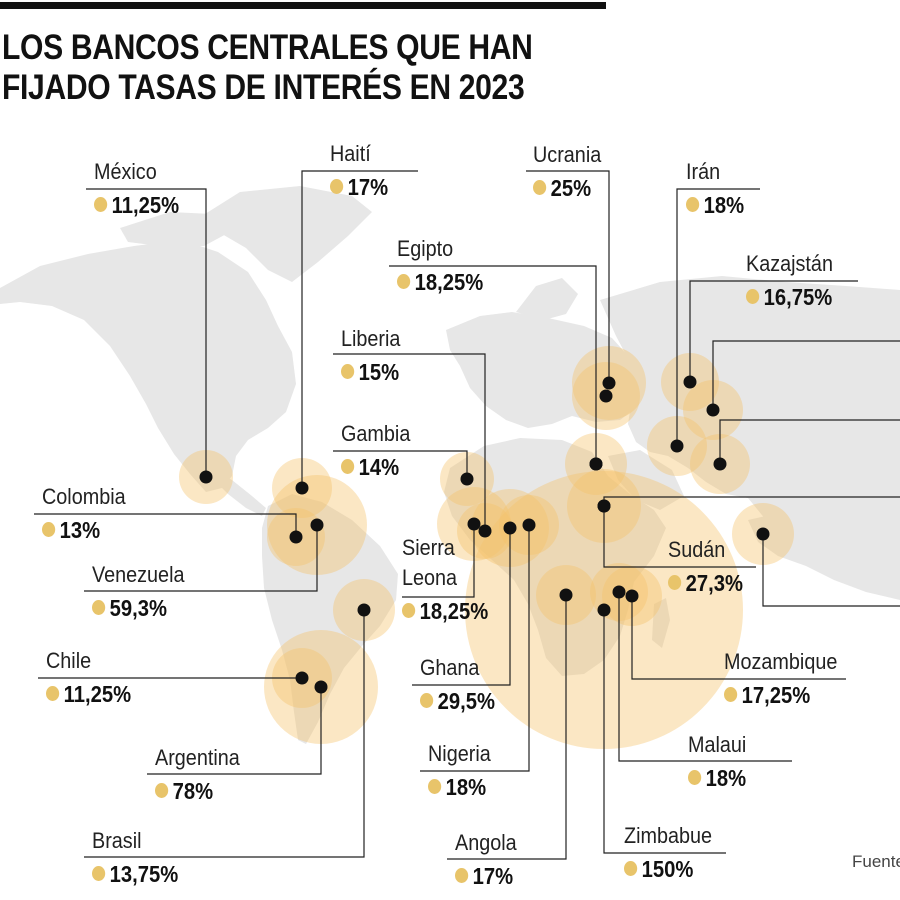  I want to click on marker-ghana, so click(510, 528).